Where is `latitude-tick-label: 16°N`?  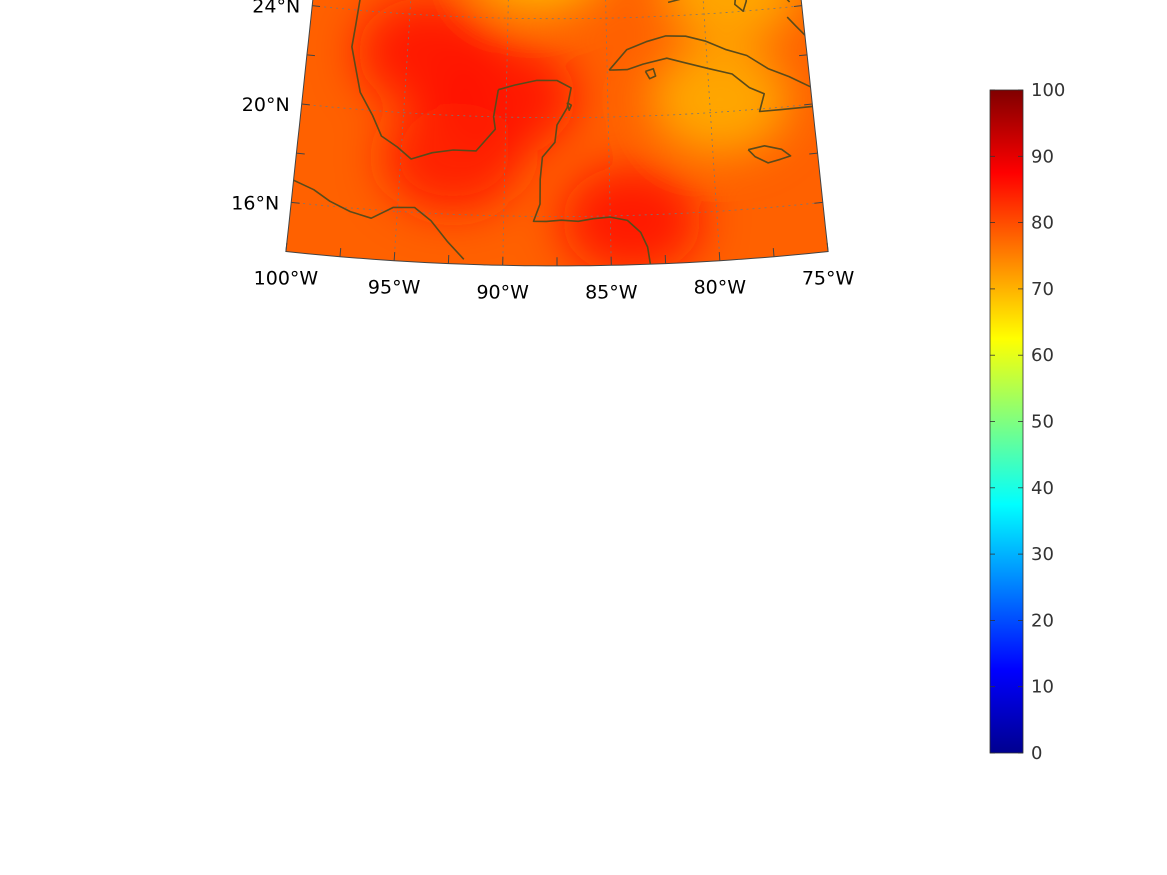 latitude-tick-label: 16°N is located at coordinates (255, 203).